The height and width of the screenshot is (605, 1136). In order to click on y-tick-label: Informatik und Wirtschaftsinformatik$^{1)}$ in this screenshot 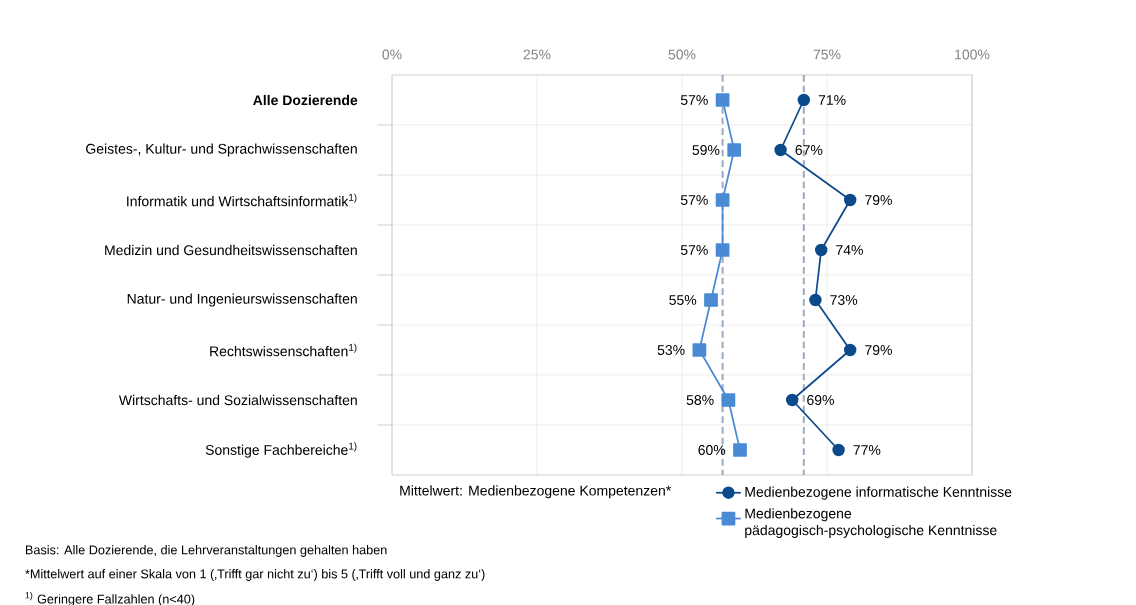, I will do `click(242, 200)`.